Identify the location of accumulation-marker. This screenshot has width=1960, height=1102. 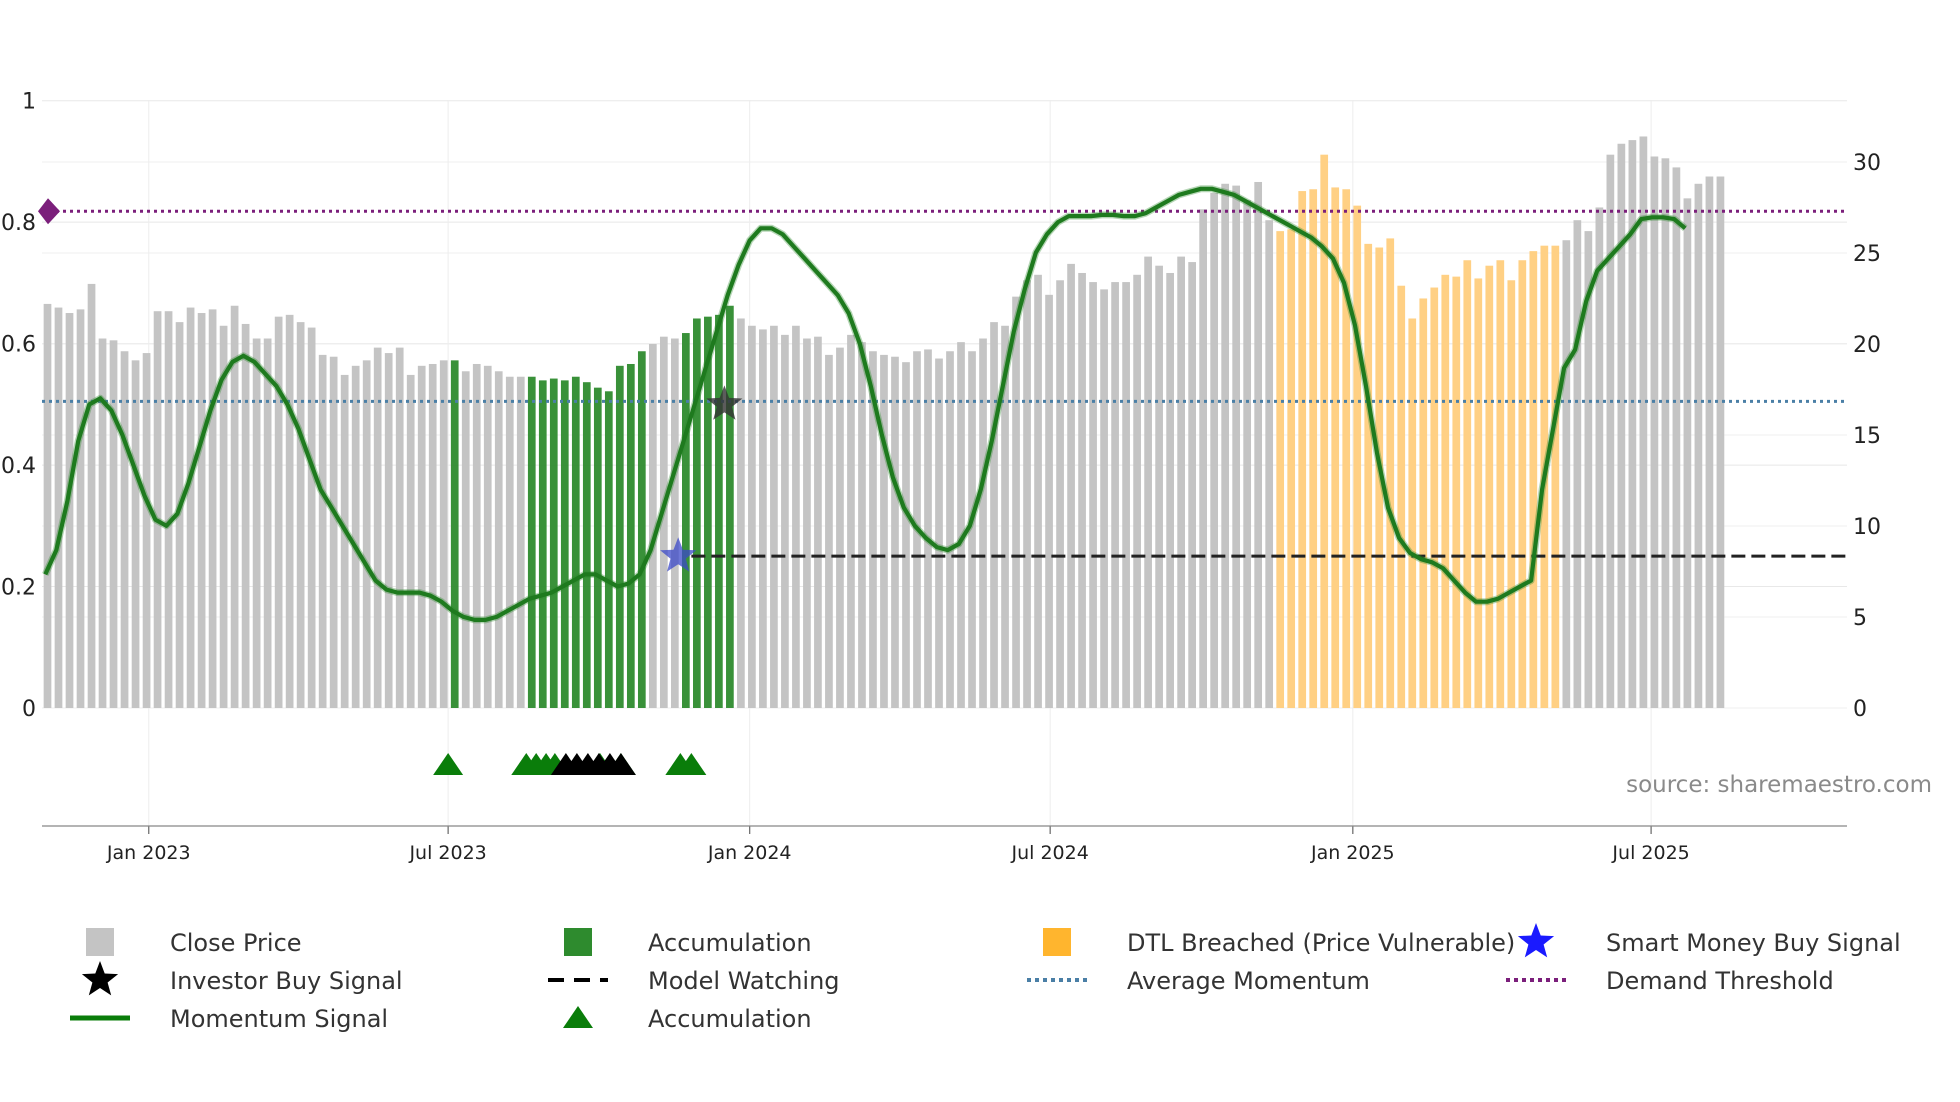
(448, 764).